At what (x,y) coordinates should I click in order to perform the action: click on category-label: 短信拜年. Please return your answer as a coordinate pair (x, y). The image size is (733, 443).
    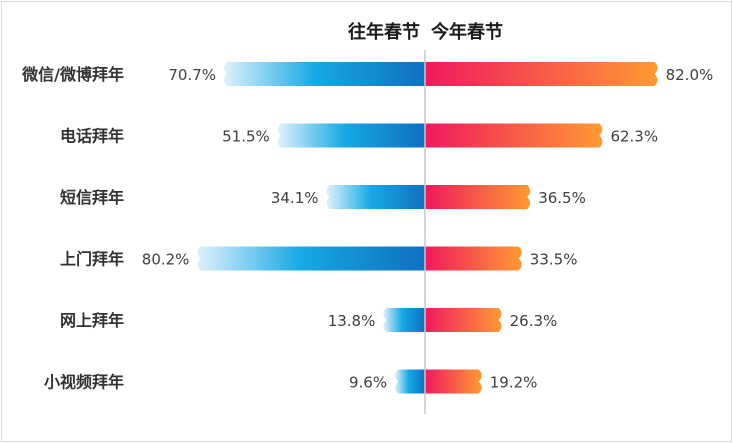
    Looking at the image, I should click on (92, 197).